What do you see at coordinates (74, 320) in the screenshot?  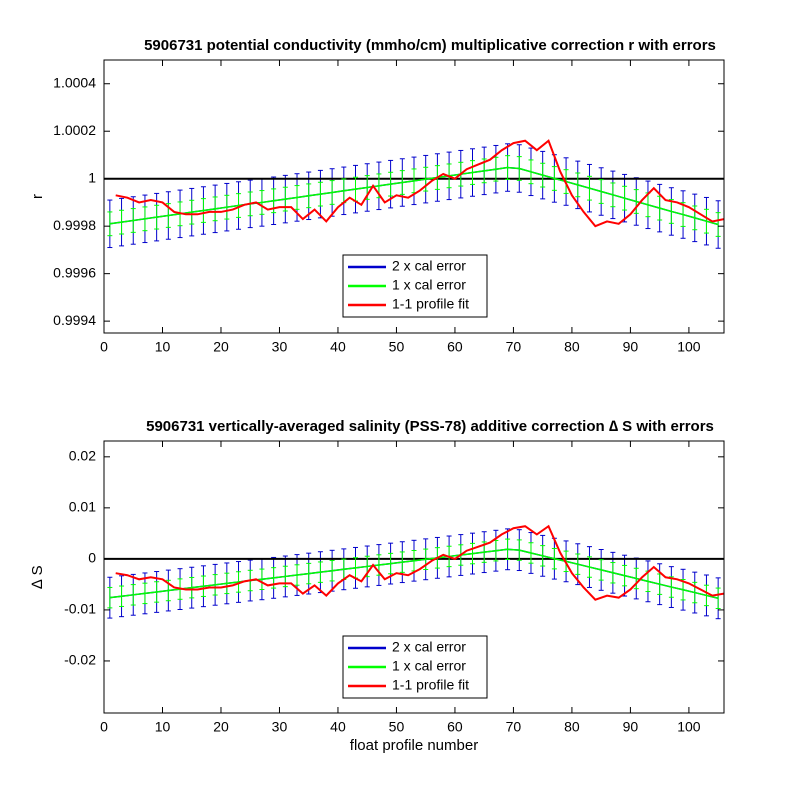 I see `y-tick-label: 0.9994` at bounding box center [74, 320].